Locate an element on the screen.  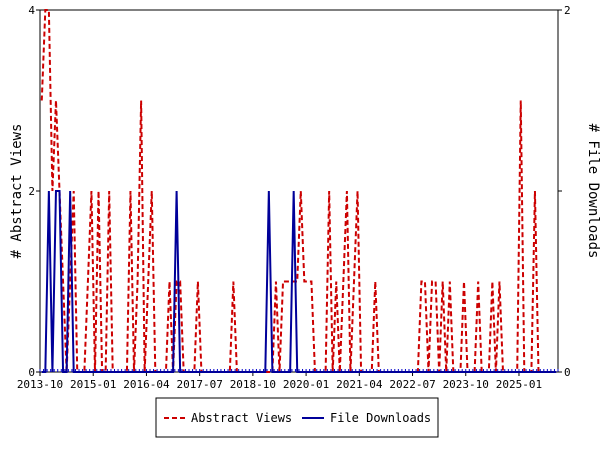
y-right-tick-label: 2 is located at coordinates (567, 10).